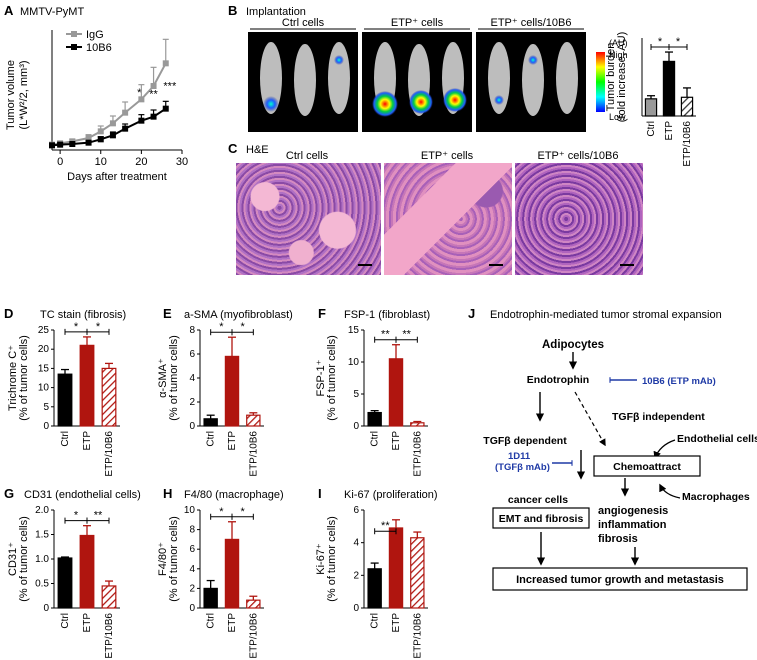  I want to click on colorbar-high: High, so click(618, 55).